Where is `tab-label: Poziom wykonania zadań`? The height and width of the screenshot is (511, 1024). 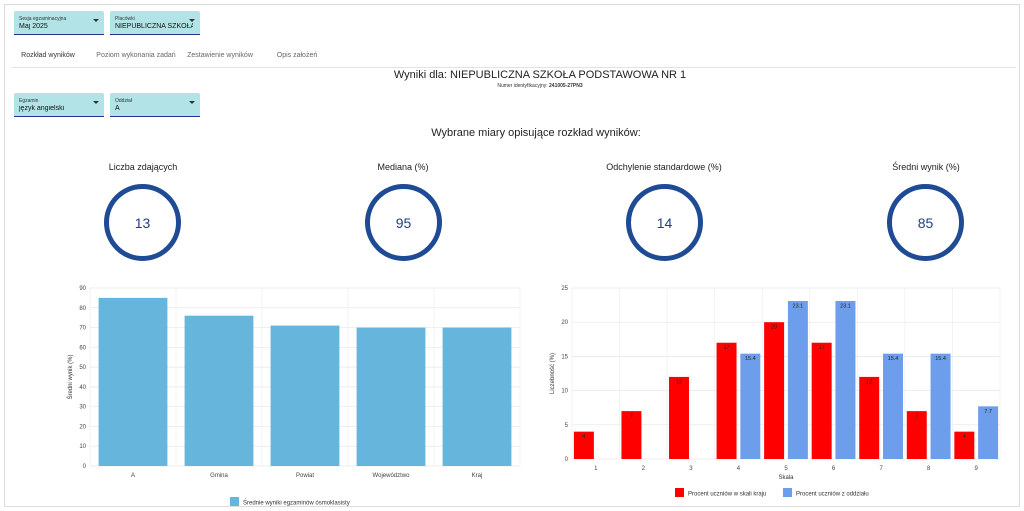 tab-label: Poziom wykonania zadań is located at coordinates (136, 55).